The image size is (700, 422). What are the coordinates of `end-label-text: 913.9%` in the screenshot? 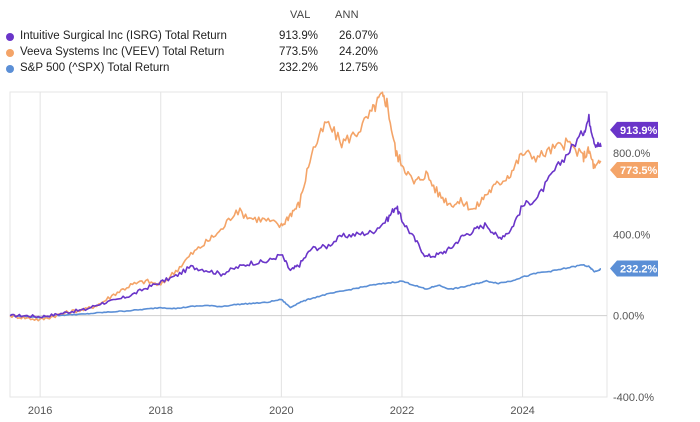 It's located at (639, 131).